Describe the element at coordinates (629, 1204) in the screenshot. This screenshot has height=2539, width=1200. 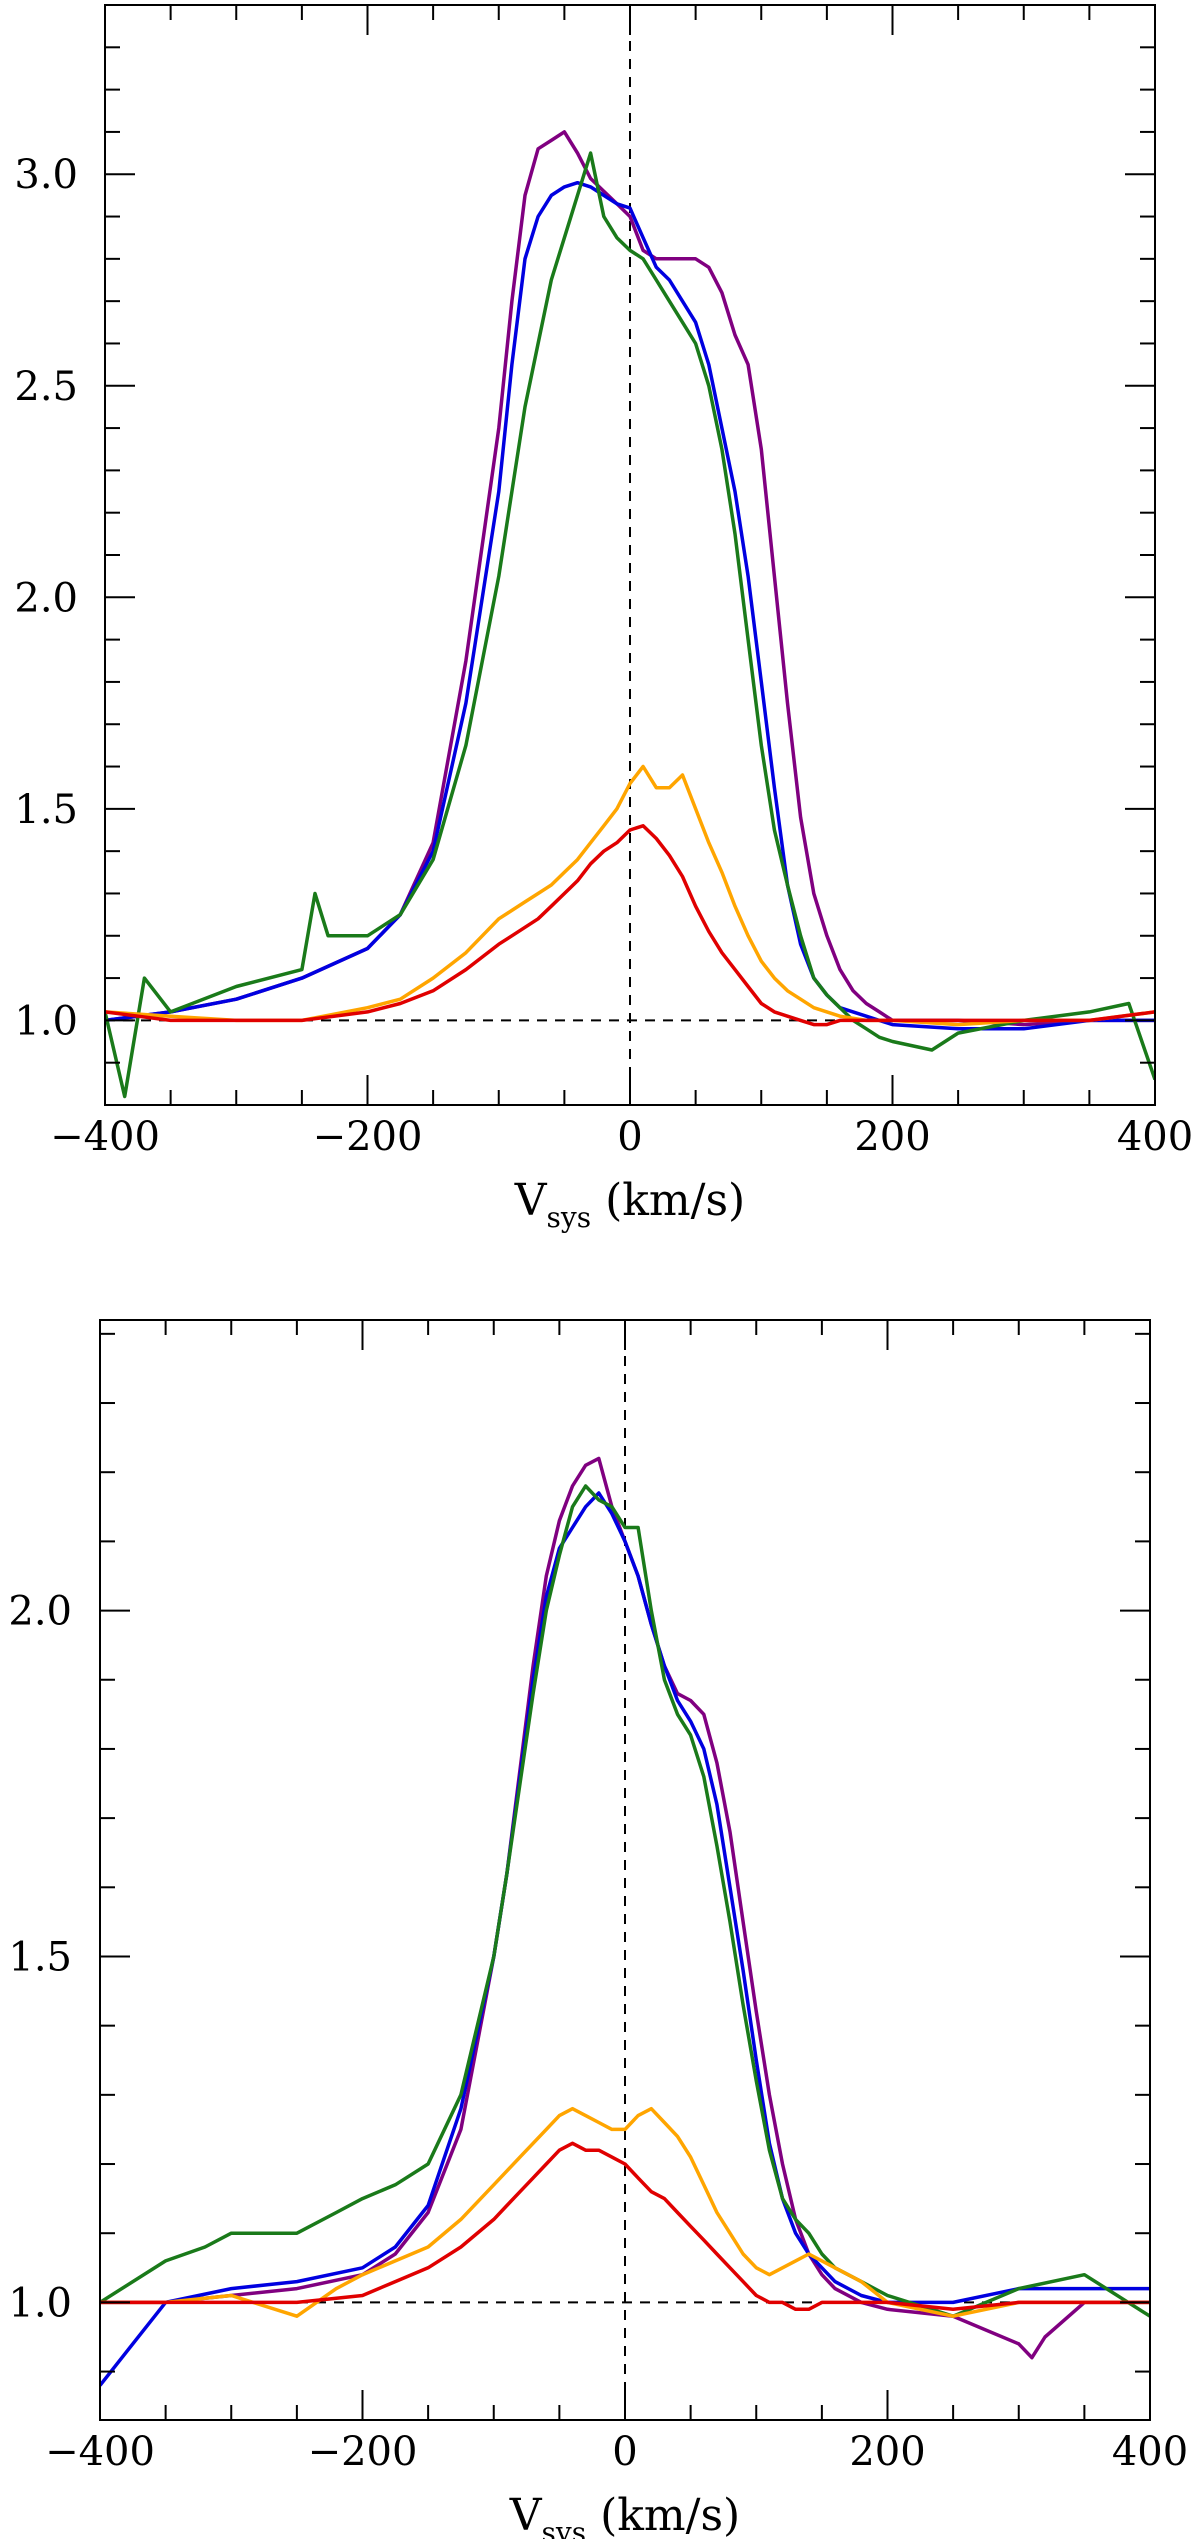
I see `top-x-axis-title: Vsys (km/s)` at that location.